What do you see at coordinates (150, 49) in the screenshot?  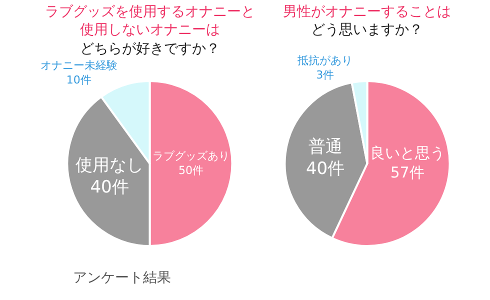 I see `chart-subtitle: どちらが好きですか？` at bounding box center [150, 49].